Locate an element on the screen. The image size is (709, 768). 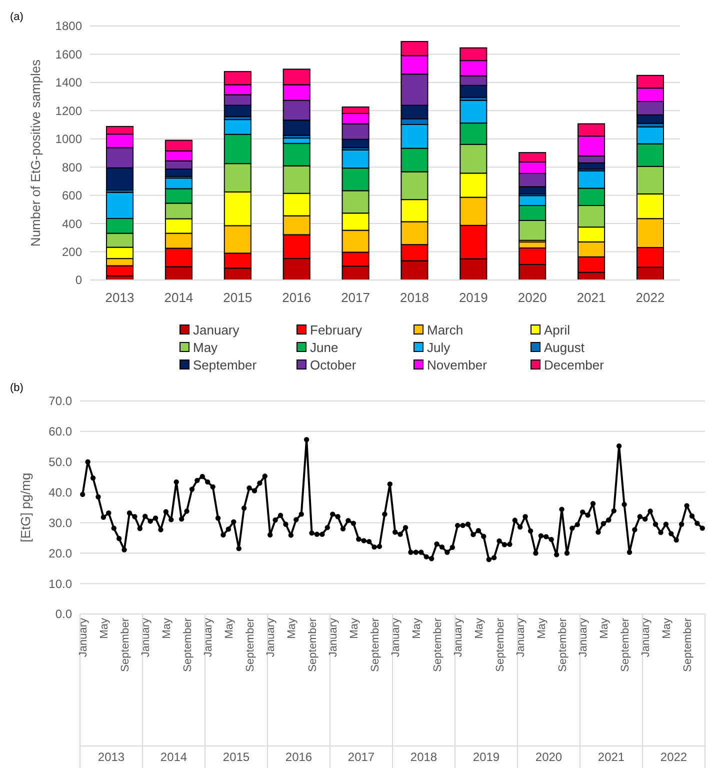
text: 2013 is located at coordinates (111, 757).